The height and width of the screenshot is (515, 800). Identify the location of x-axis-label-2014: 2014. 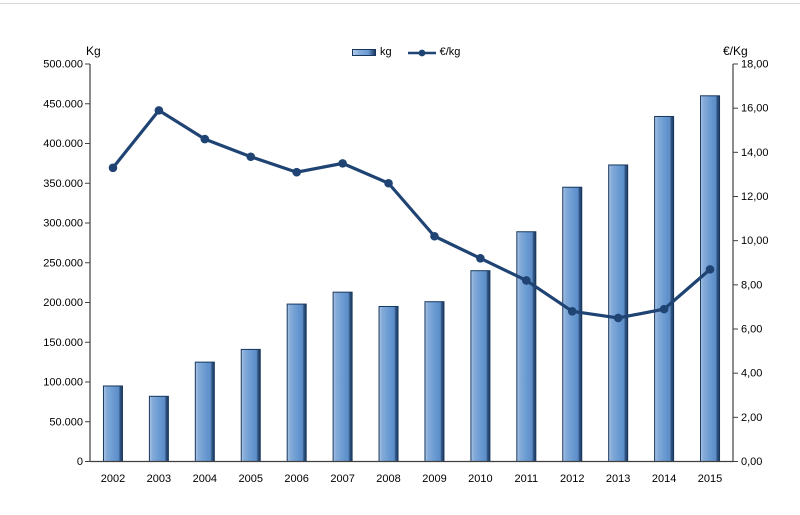
(664, 479).